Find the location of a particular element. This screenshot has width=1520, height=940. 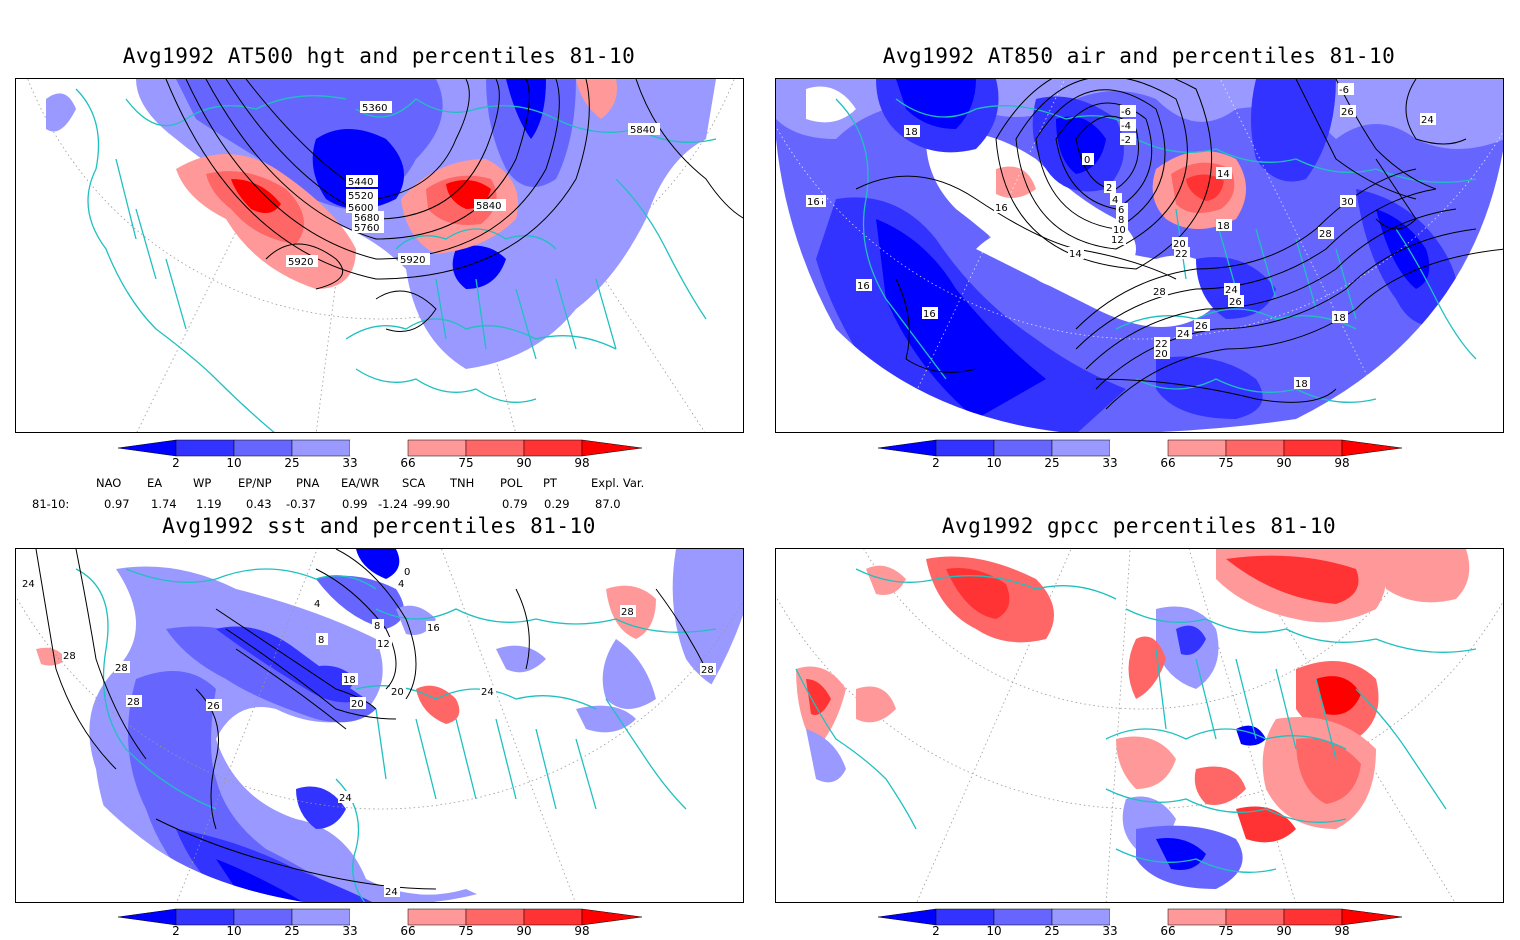

index-value: 0.79 is located at coordinates (515, 504).